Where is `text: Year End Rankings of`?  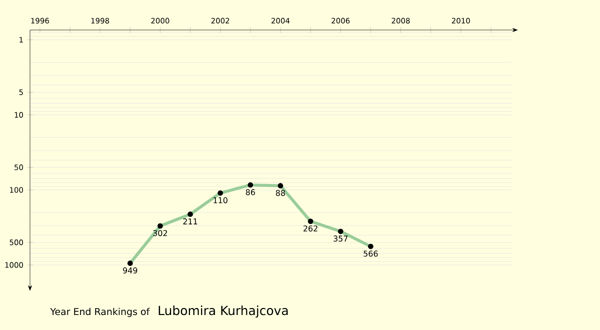 text: Year End Rankings of is located at coordinates (100, 312).